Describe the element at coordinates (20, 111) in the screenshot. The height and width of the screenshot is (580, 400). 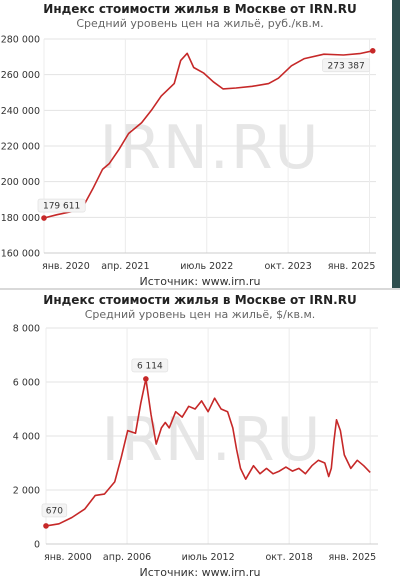
I see `y-tick-label: 240 000` at that location.